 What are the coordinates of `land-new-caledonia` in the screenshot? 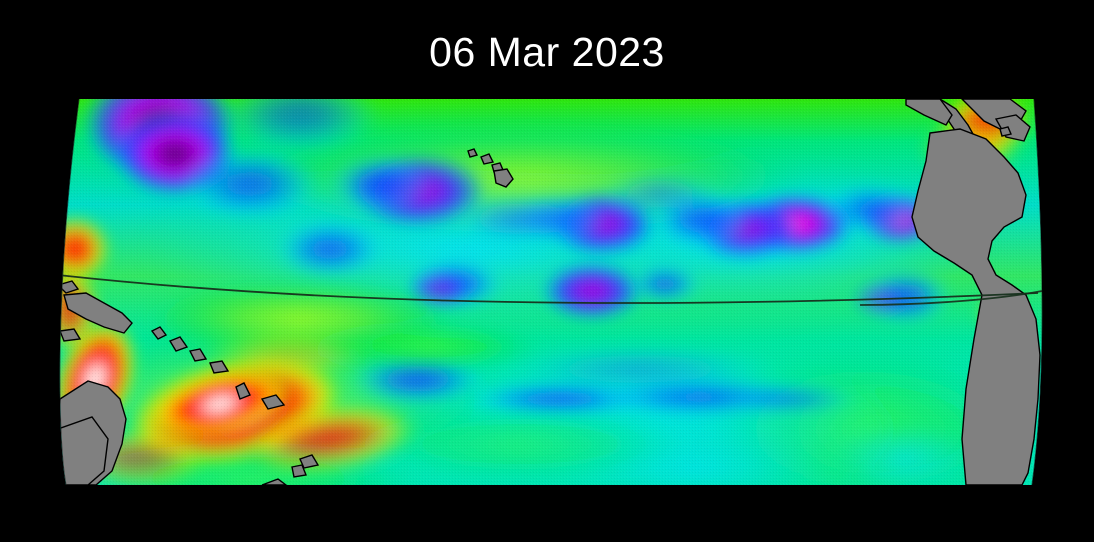 It's located at (273, 402).